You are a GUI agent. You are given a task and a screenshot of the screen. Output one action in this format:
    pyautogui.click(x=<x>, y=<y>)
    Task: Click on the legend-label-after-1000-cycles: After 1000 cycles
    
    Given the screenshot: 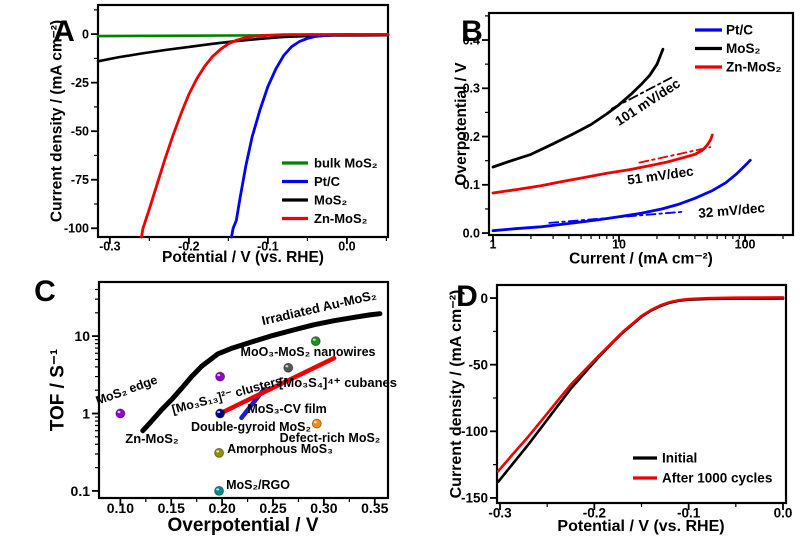 What is the action you would take?
    pyautogui.click(x=717, y=478)
    